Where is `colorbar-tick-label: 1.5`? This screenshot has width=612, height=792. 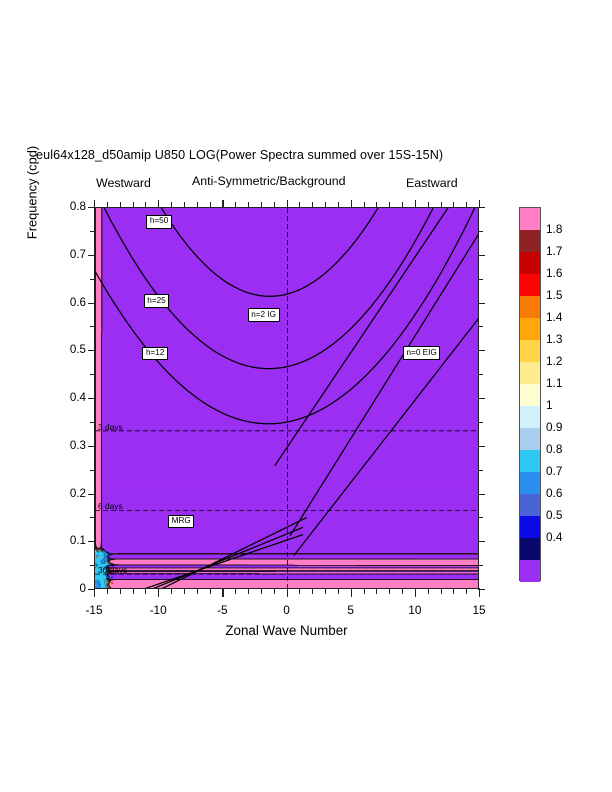 colorbar-tick-label: 1.5 is located at coordinates (554, 294).